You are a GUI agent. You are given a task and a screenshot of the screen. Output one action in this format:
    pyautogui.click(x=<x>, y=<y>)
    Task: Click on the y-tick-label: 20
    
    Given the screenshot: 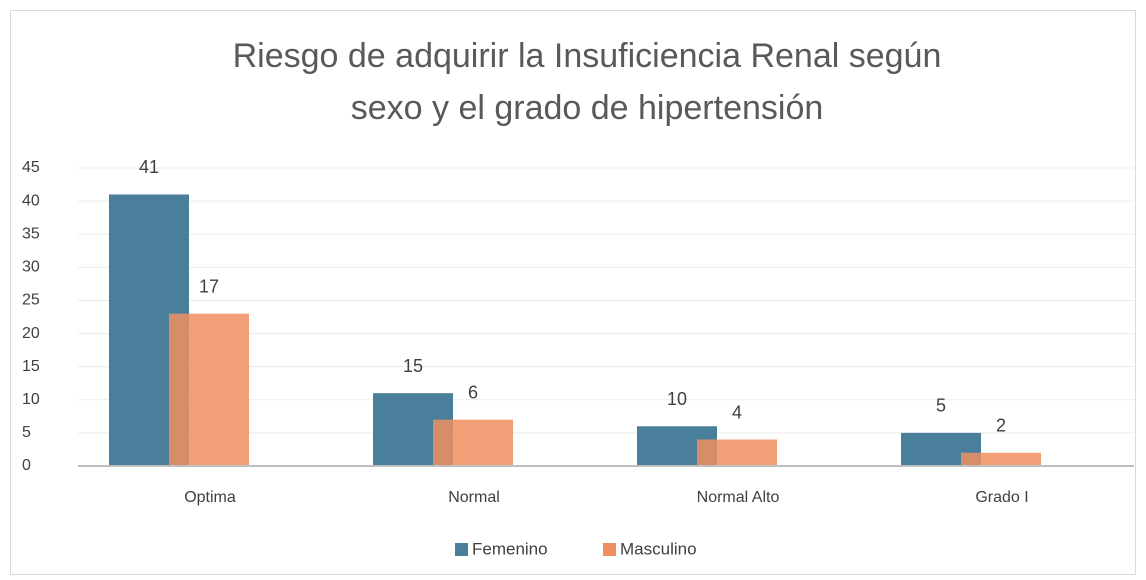 What is the action you would take?
    pyautogui.click(x=31, y=333)
    